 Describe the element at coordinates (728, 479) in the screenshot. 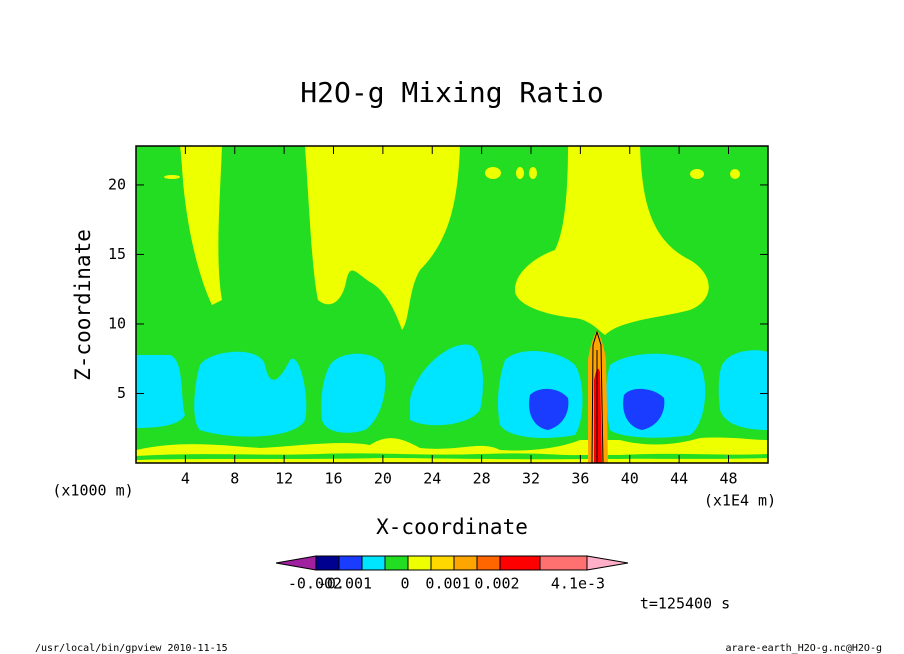

I see `x-tick-label: 48` at that location.